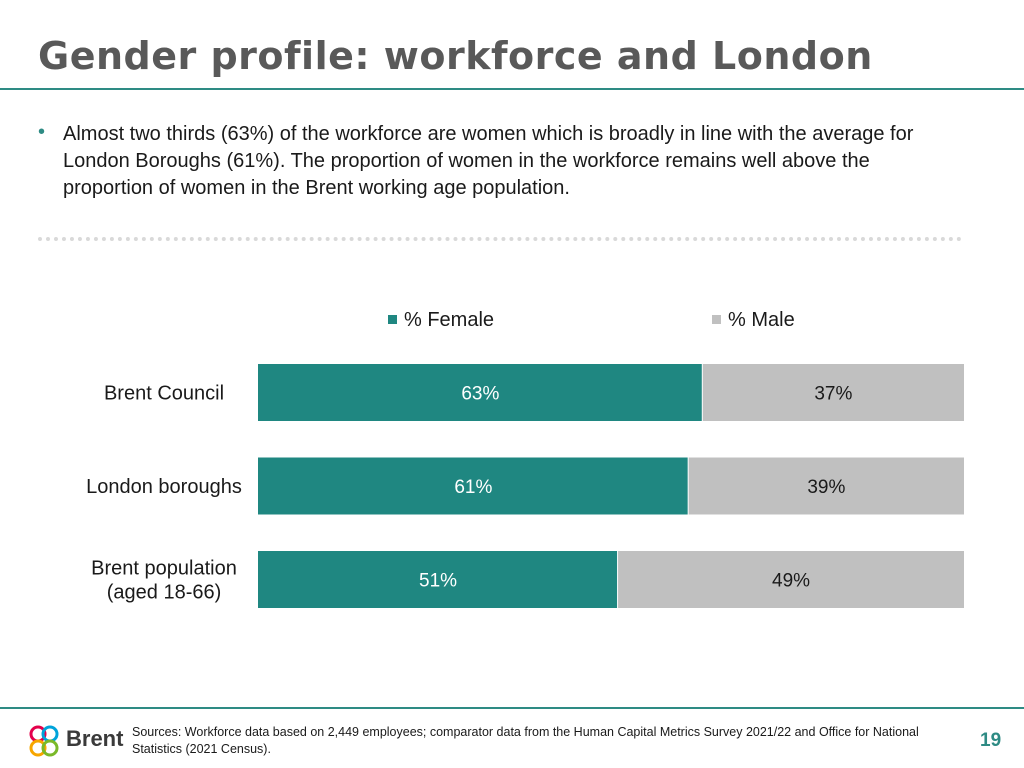 Image resolution: width=1024 pixels, height=768 pixels. I want to click on logo-text: Brent, so click(95, 738).